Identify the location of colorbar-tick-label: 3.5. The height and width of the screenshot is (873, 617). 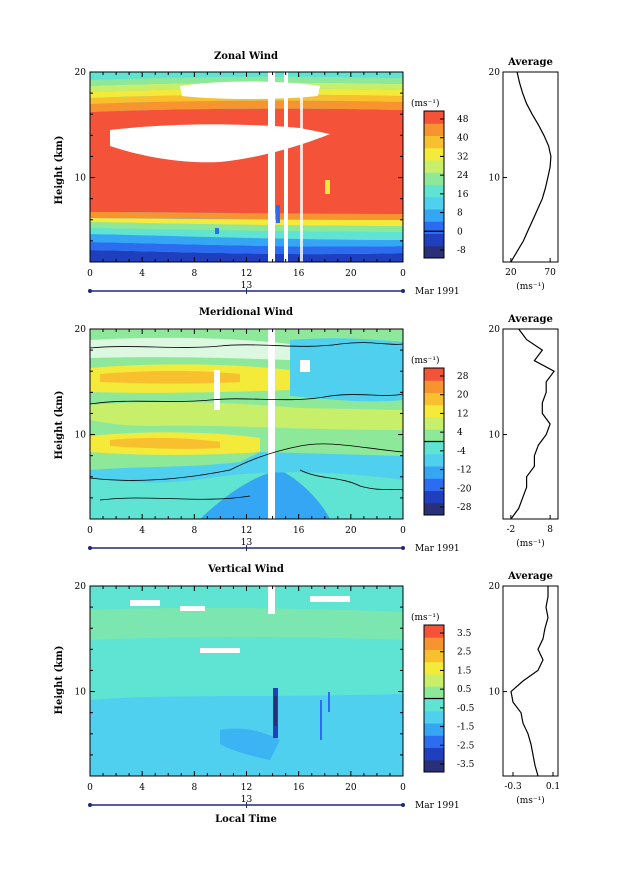
(464, 634).